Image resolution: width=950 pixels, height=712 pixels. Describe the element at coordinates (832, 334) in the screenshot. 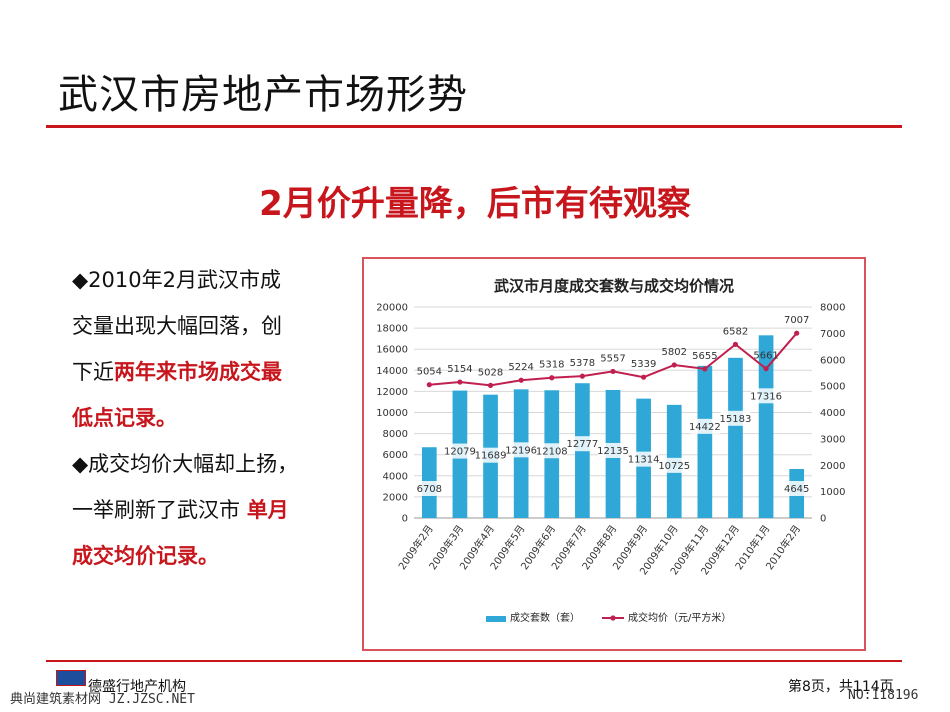

I see `y-right-tick-label: 7000` at that location.